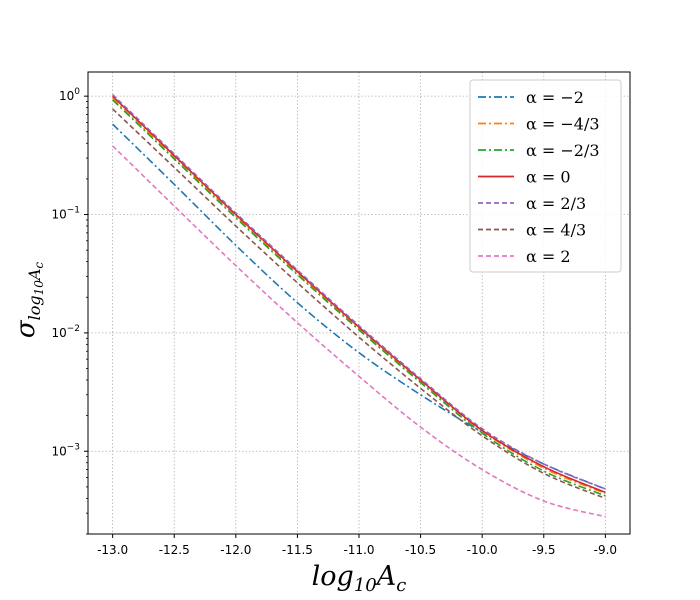 This screenshot has width=700, height=600. Describe the element at coordinates (556, 203) in the screenshot. I see `legend-label: α = 2/3` at that location.